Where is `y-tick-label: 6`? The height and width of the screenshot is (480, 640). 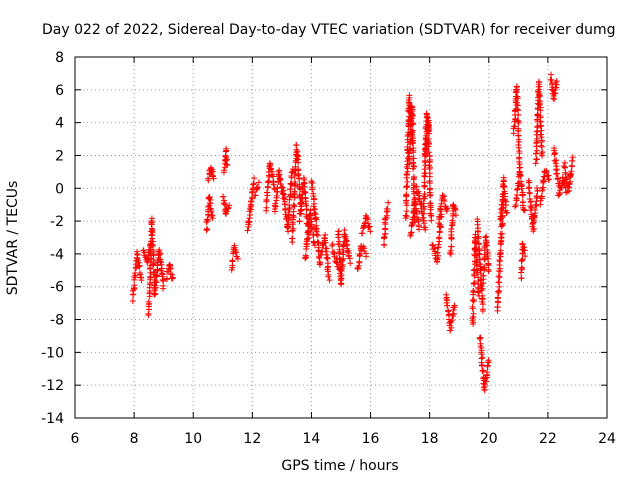 y-tick-label: 6 is located at coordinates (59, 91).